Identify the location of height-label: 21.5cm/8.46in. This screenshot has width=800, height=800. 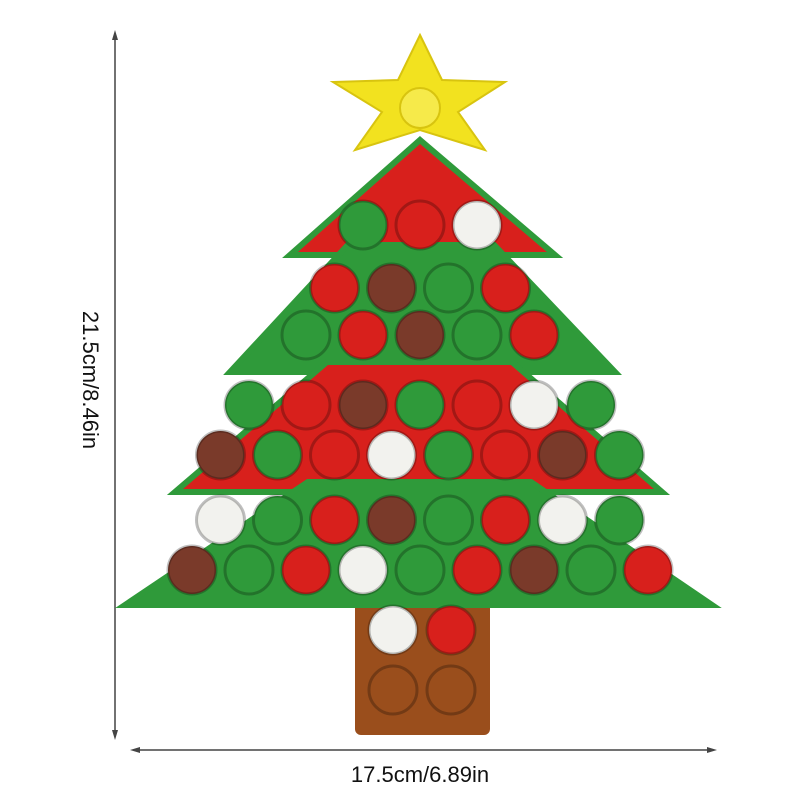
(90, 380).